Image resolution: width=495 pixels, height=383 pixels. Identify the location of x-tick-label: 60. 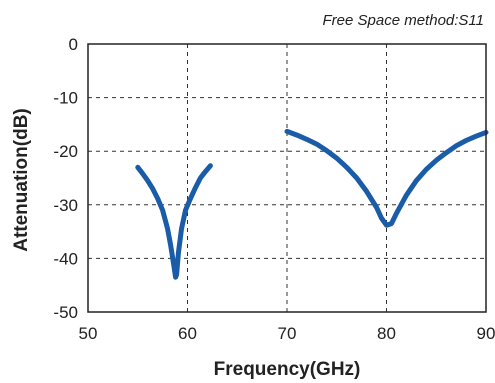
(187, 333).